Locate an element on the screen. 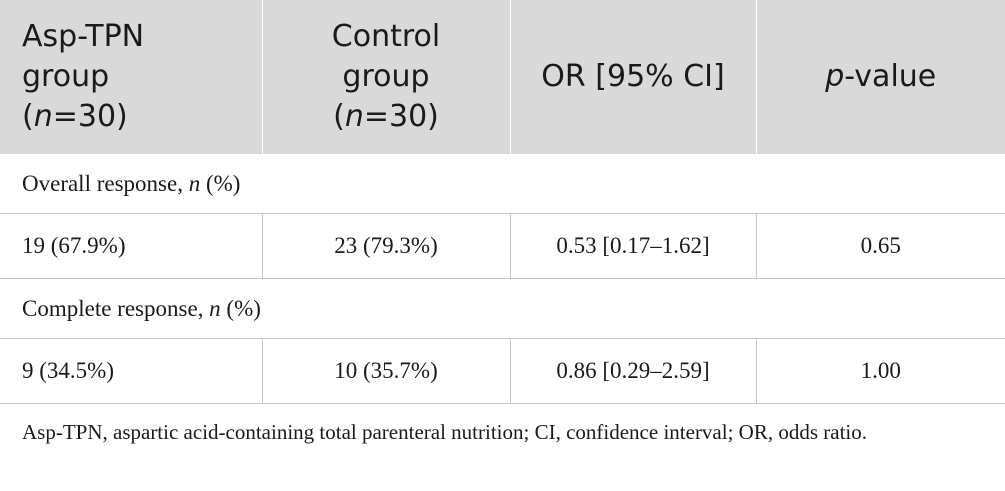 The image size is (1005, 491). section-label-overall-response: Overall response, n (%) is located at coordinates (502, 184).